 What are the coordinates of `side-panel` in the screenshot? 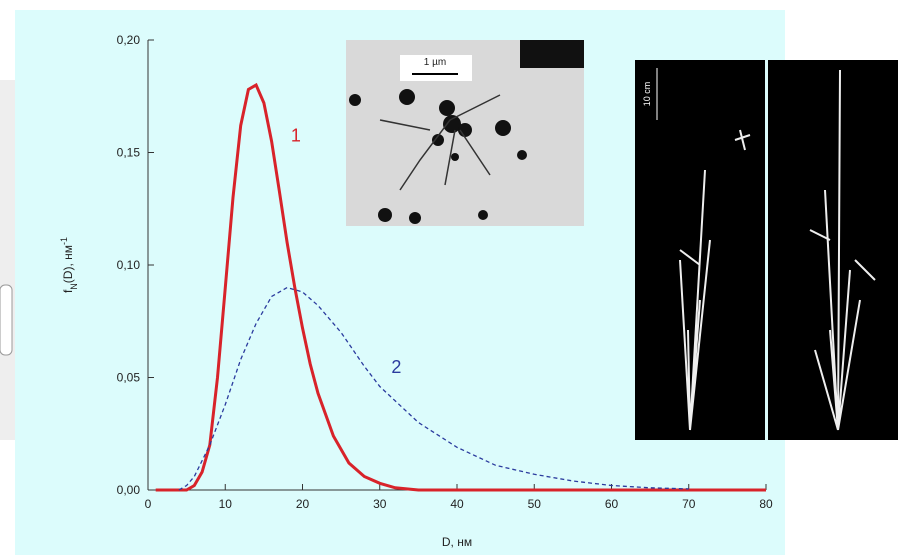 It's located at (8, 260).